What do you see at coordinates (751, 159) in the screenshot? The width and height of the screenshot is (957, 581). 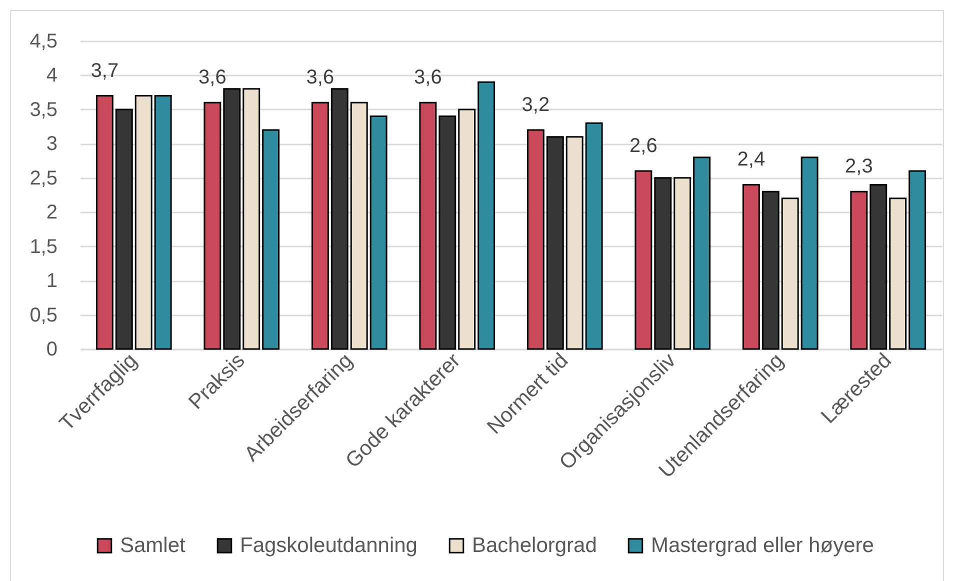 I see `data-label: 2,4` at bounding box center [751, 159].